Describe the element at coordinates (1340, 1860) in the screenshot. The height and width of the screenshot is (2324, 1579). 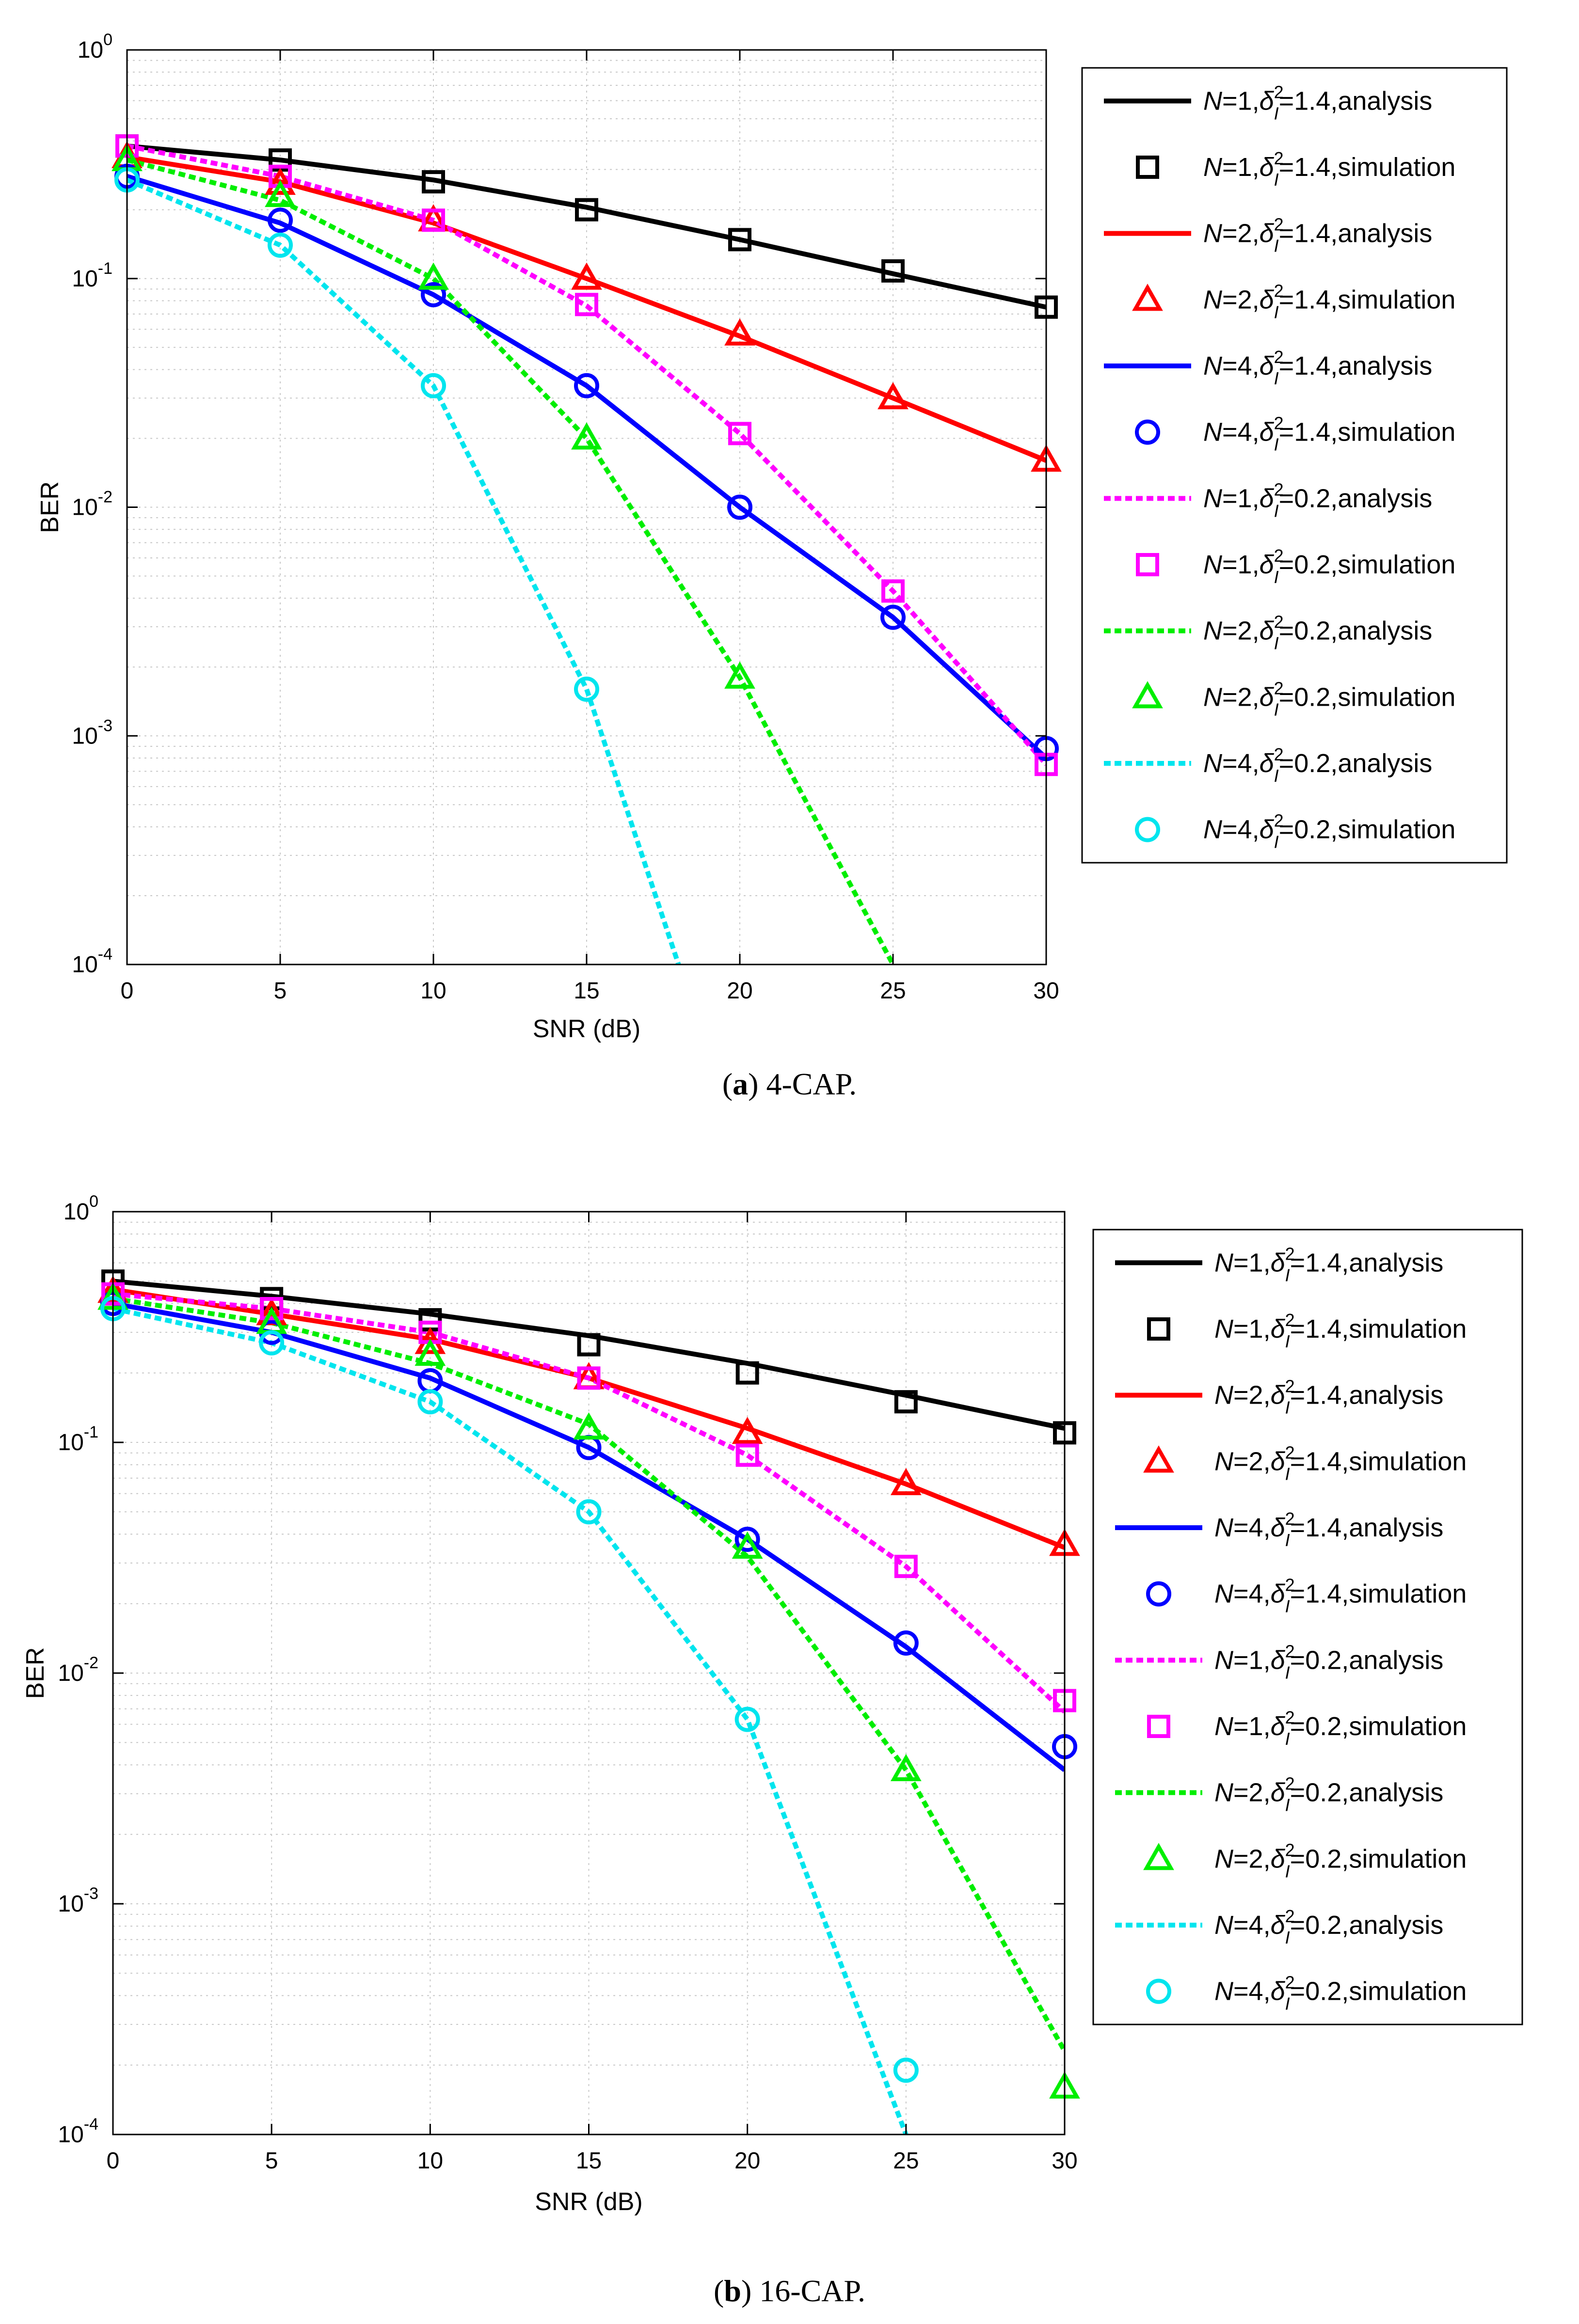
I see `legend-label: N=2,δ2 I=0.2,simulation` at that location.